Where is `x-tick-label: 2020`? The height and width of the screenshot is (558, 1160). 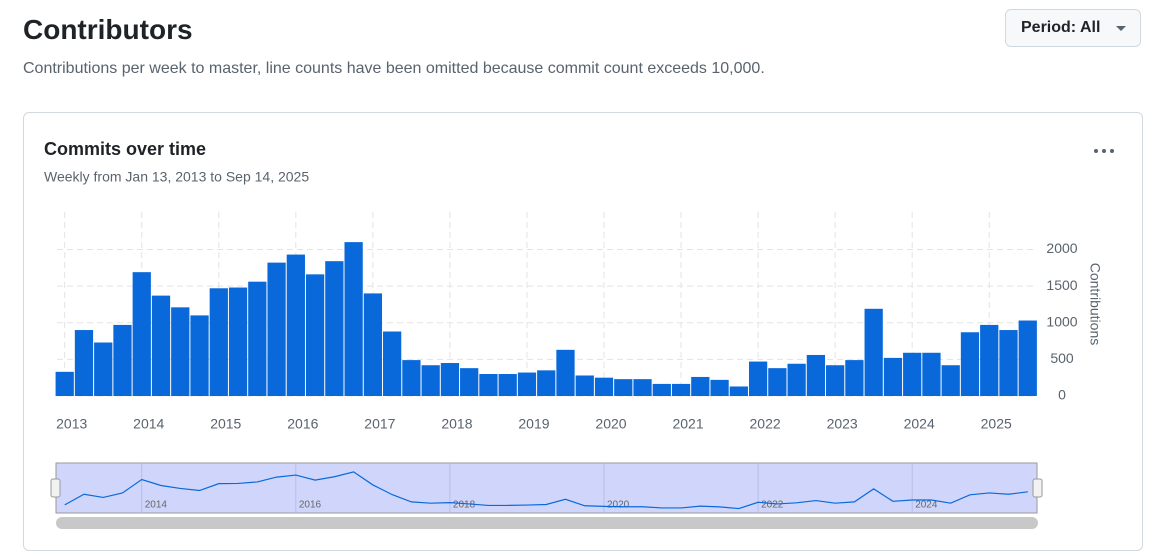 x-tick-label: 2020 is located at coordinates (610, 424).